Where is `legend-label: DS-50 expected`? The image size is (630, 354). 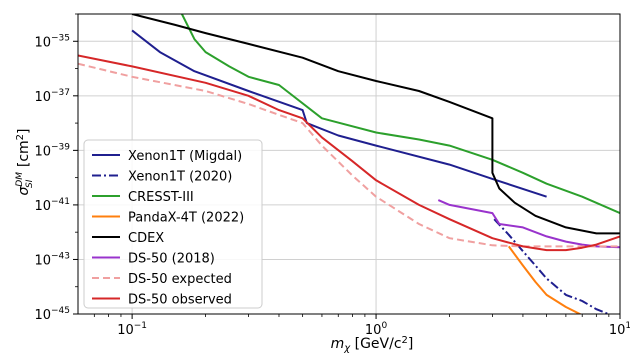
legend-label: DS-50 expected is located at coordinates (180, 279).